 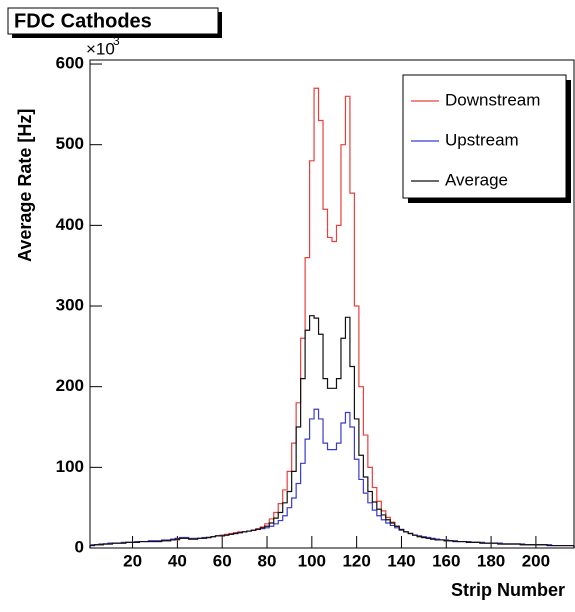 I want to click on y-tick-label: 100, so click(x=70, y=466).